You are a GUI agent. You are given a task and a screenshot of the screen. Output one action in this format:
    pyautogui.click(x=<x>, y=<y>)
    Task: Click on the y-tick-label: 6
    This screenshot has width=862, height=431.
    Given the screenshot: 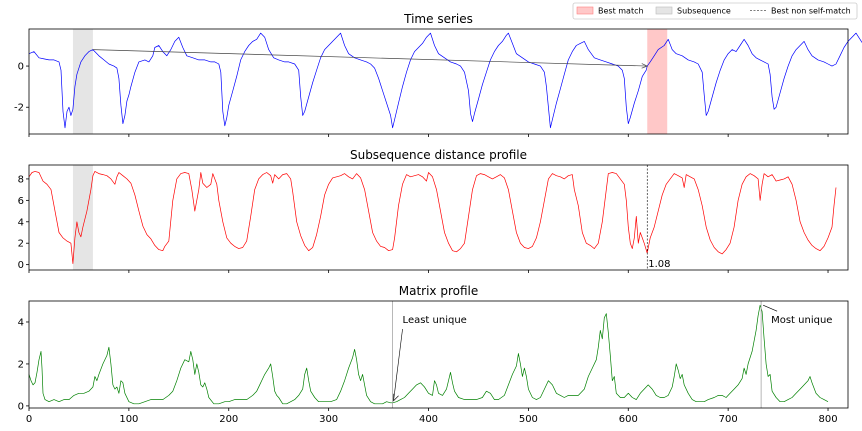 What is the action you would take?
    pyautogui.click(x=21, y=201)
    